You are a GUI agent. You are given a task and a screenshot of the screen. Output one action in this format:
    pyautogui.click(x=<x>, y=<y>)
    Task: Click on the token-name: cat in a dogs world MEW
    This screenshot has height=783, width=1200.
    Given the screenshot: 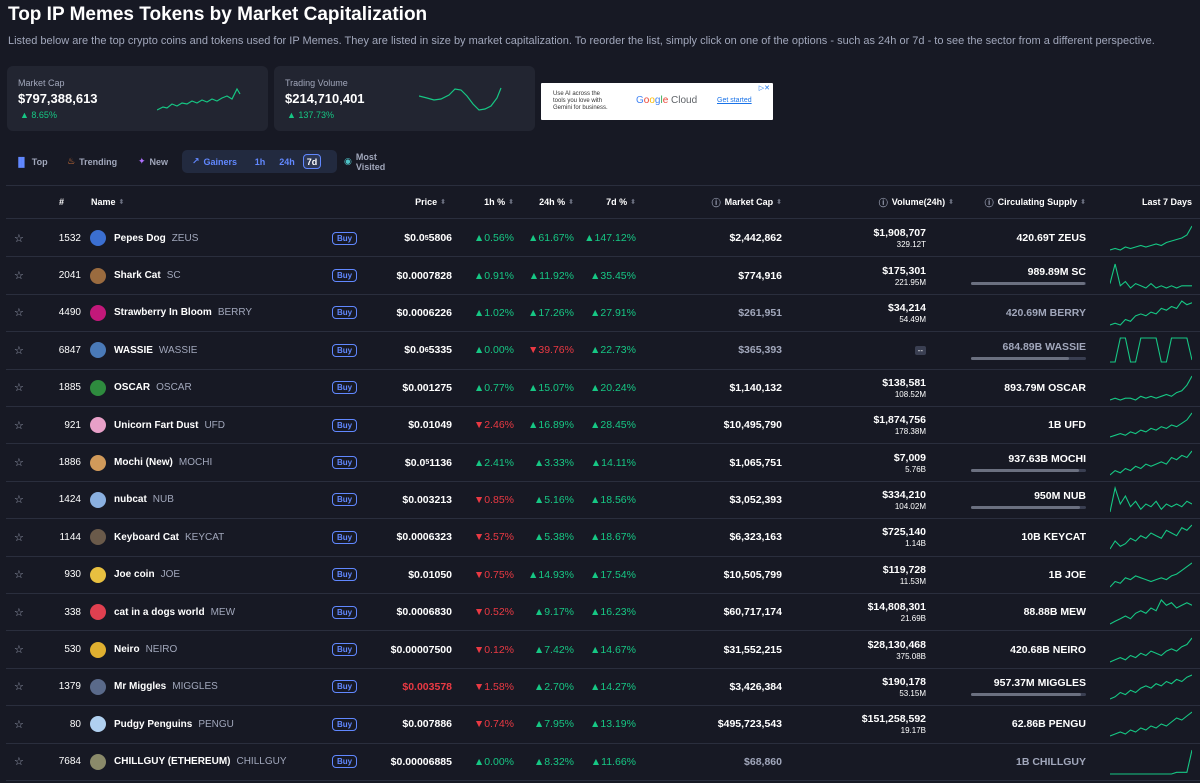 What is the action you would take?
    pyautogui.click(x=175, y=612)
    